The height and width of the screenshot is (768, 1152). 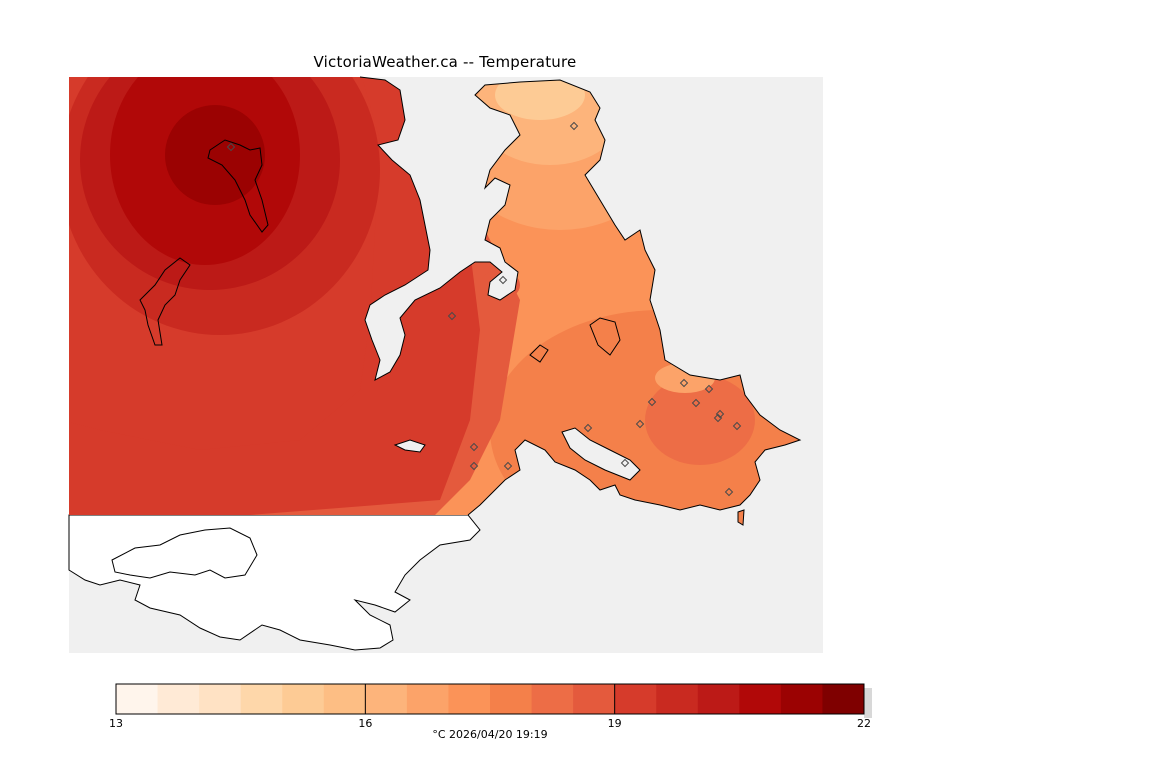 What do you see at coordinates (238, 186) in the screenshot?
I see `lake-shawnigan` at bounding box center [238, 186].